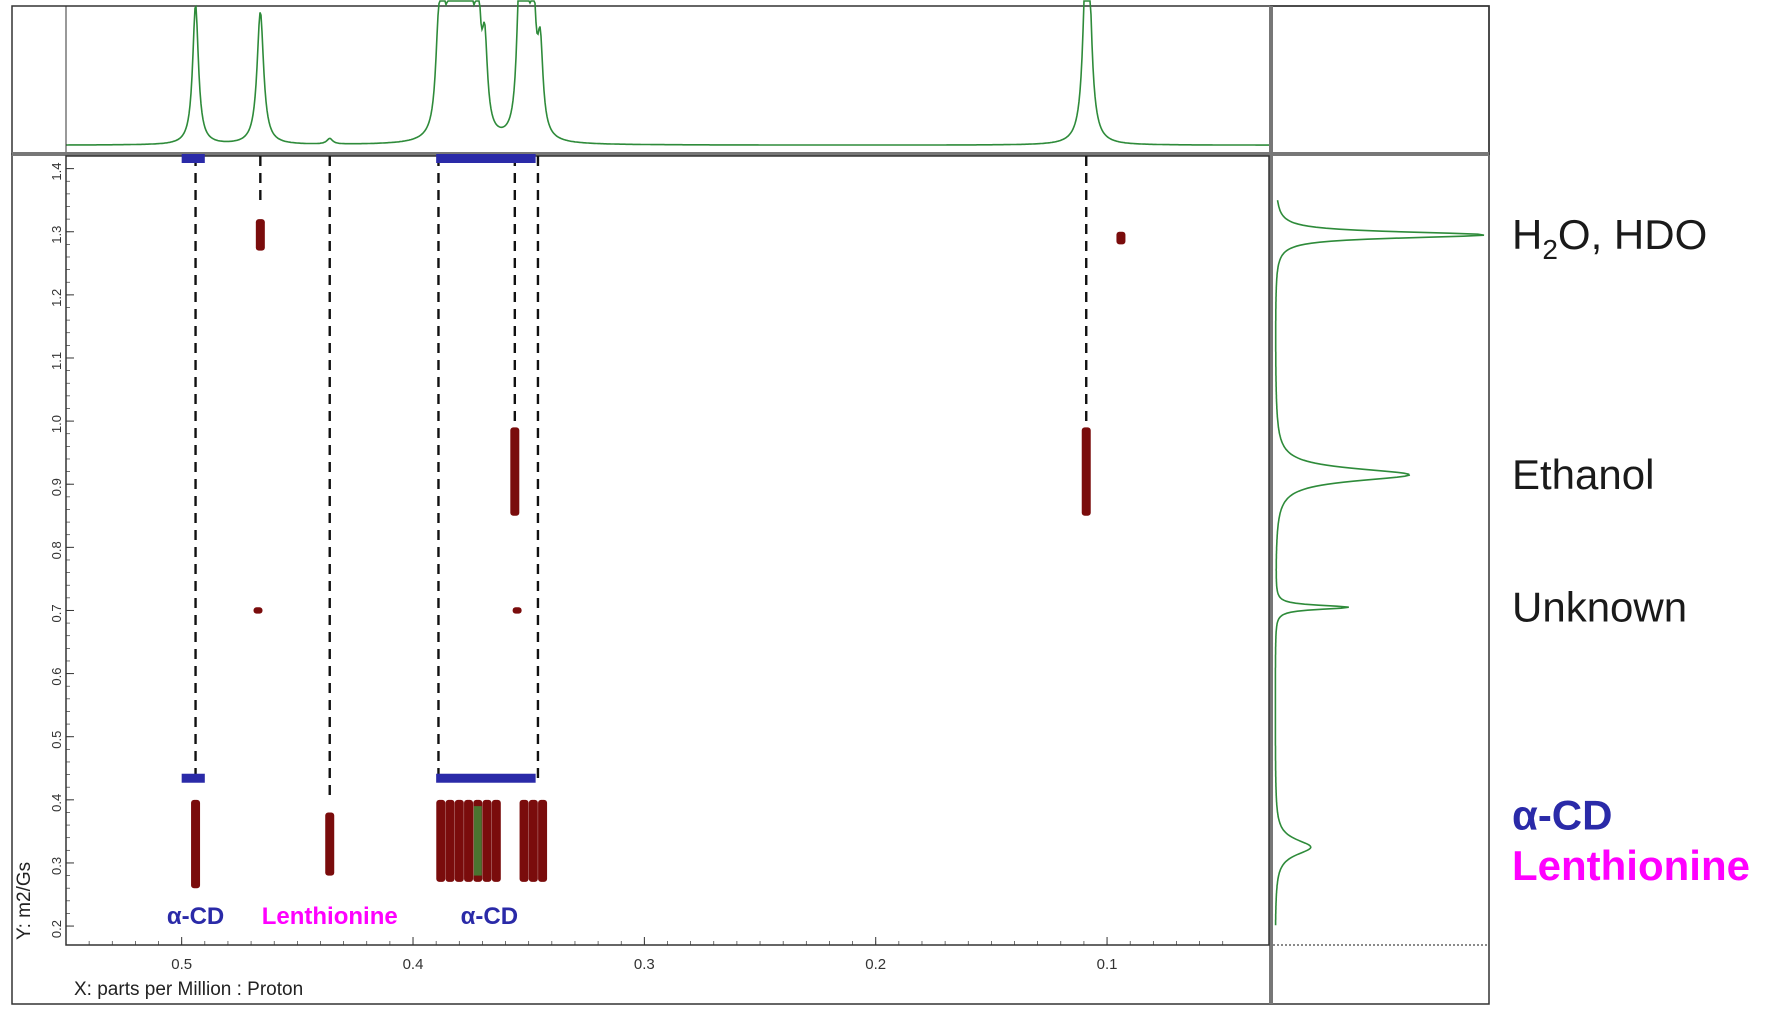 Image resolution: width=1772 pixels, height=1010 pixels. Describe the element at coordinates (1632, 234) in the screenshot. I see `h2o-suffix: O, HDO` at that location.